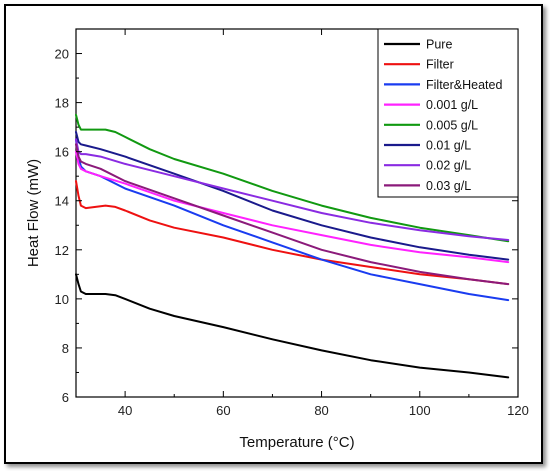 Image resolution: width=550 pixels, height=471 pixels. Describe the element at coordinates (62, 54) in the screenshot. I see `y-tick-label: 20` at that location.